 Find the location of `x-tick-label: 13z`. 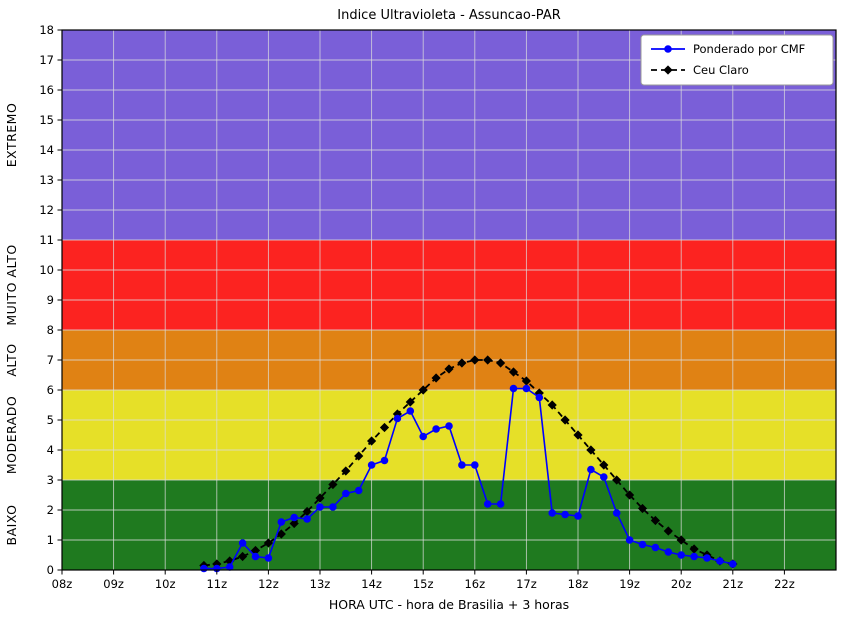

x-tick-label: 13z is located at coordinates (320, 584).